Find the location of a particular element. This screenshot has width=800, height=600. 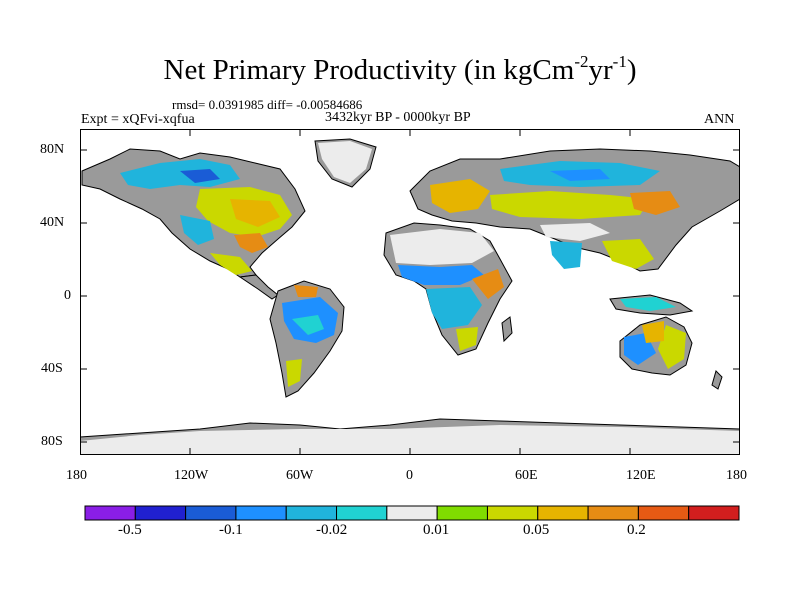

title-exponent-area: -2 is located at coordinates (581, 61).